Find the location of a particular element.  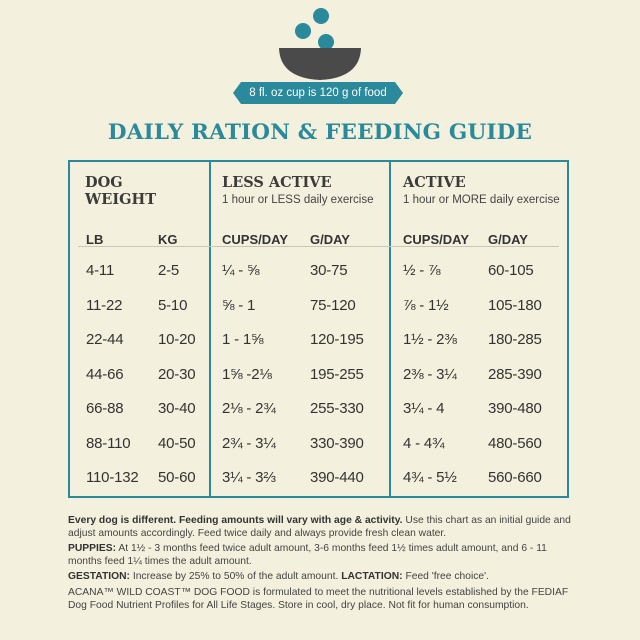

cell-kg: 20-30 is located at coordinates (177, 374).